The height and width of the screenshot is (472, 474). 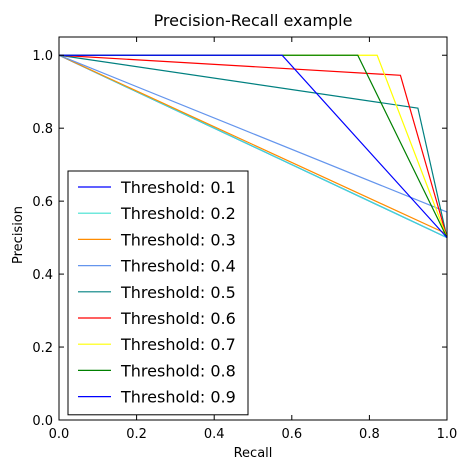 I want to click on legend-label: Threshold: 0.8, so click(x=178, y=370).